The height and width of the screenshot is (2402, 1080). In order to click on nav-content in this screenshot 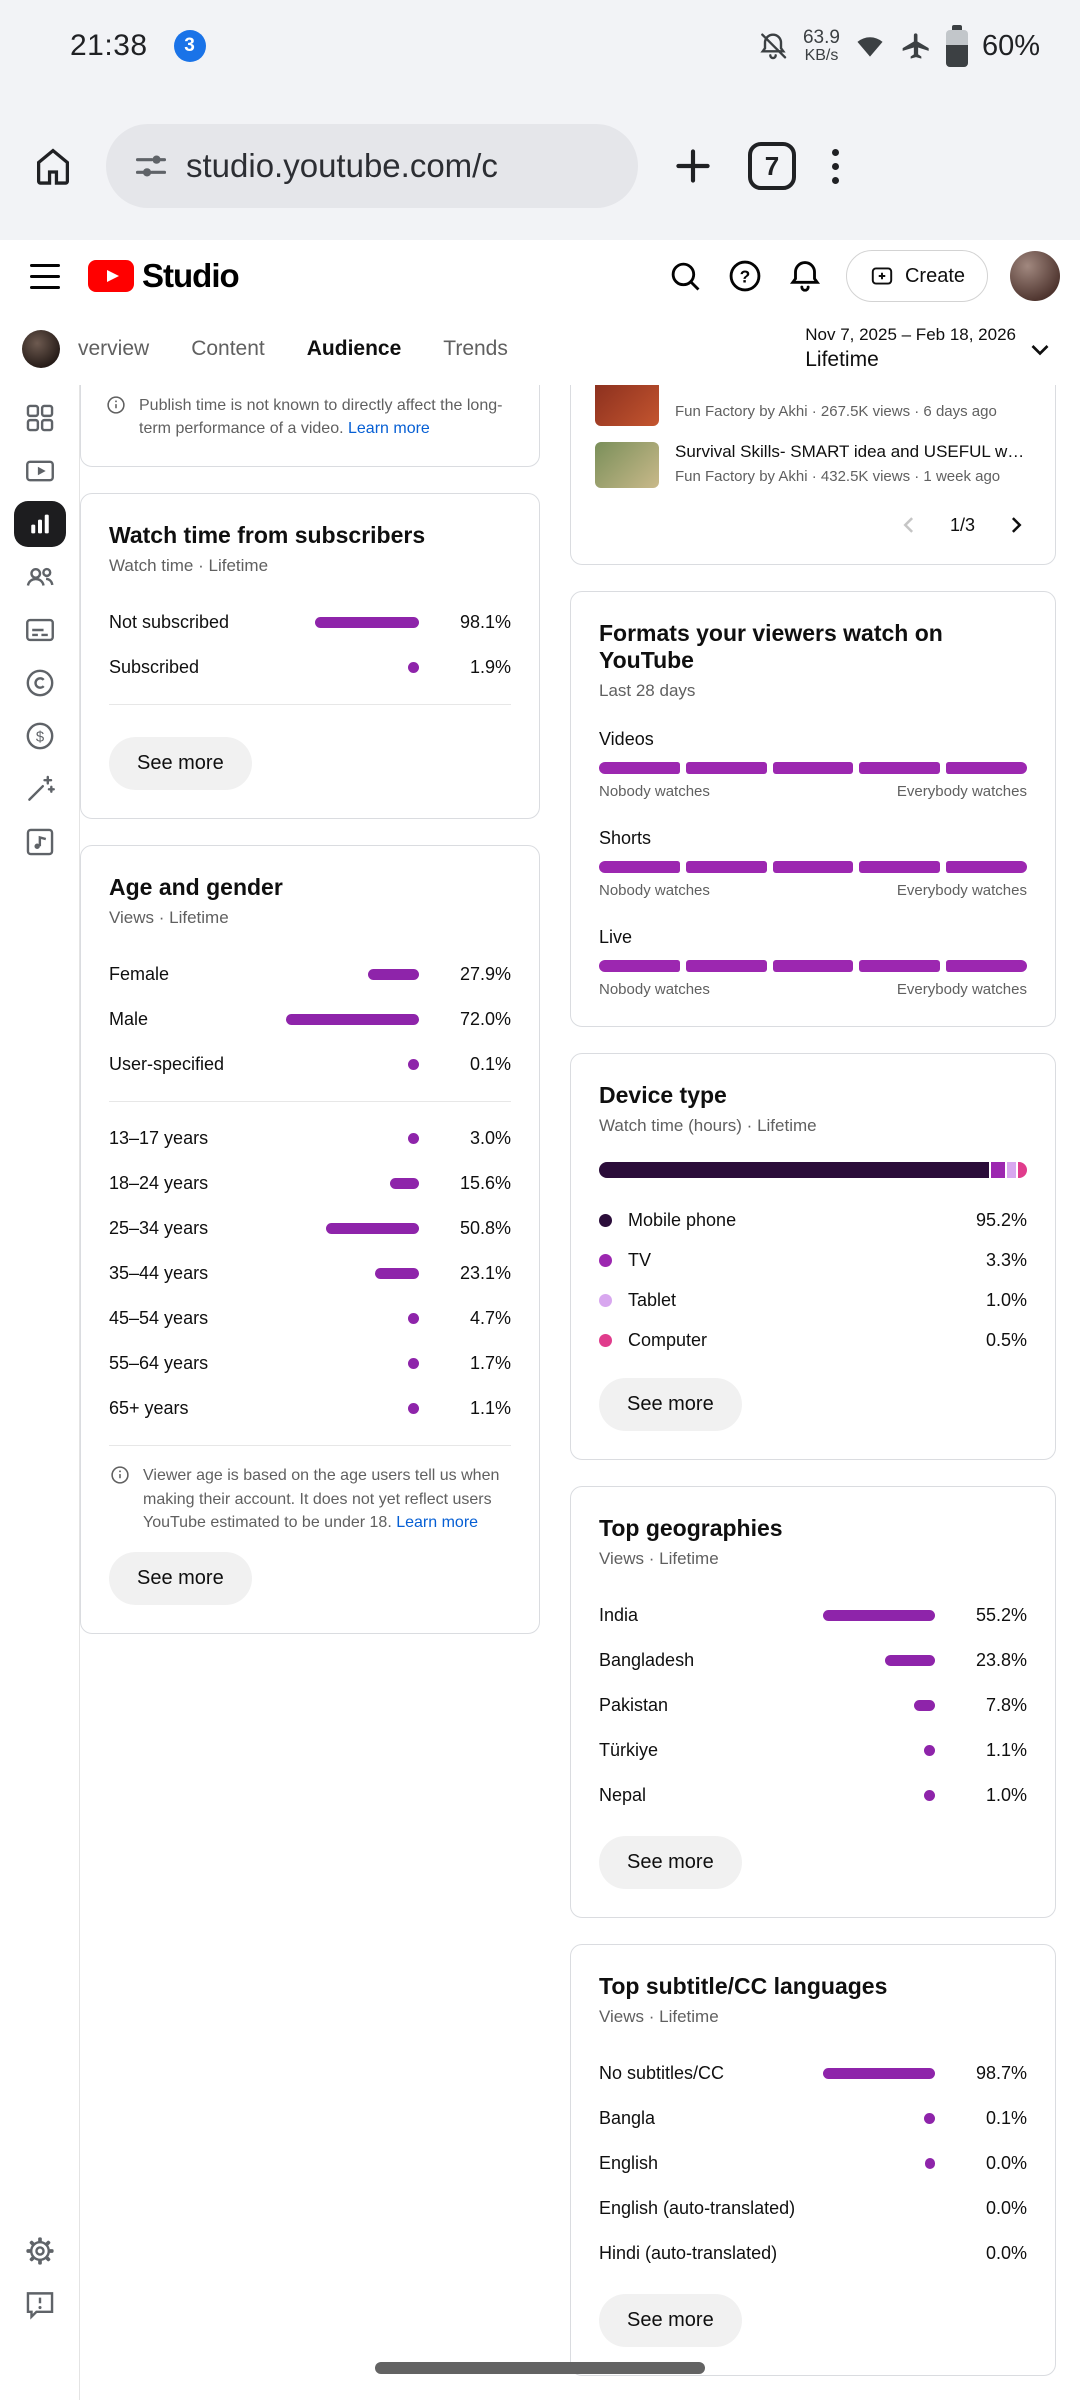, I will do `click(39, 470)`.